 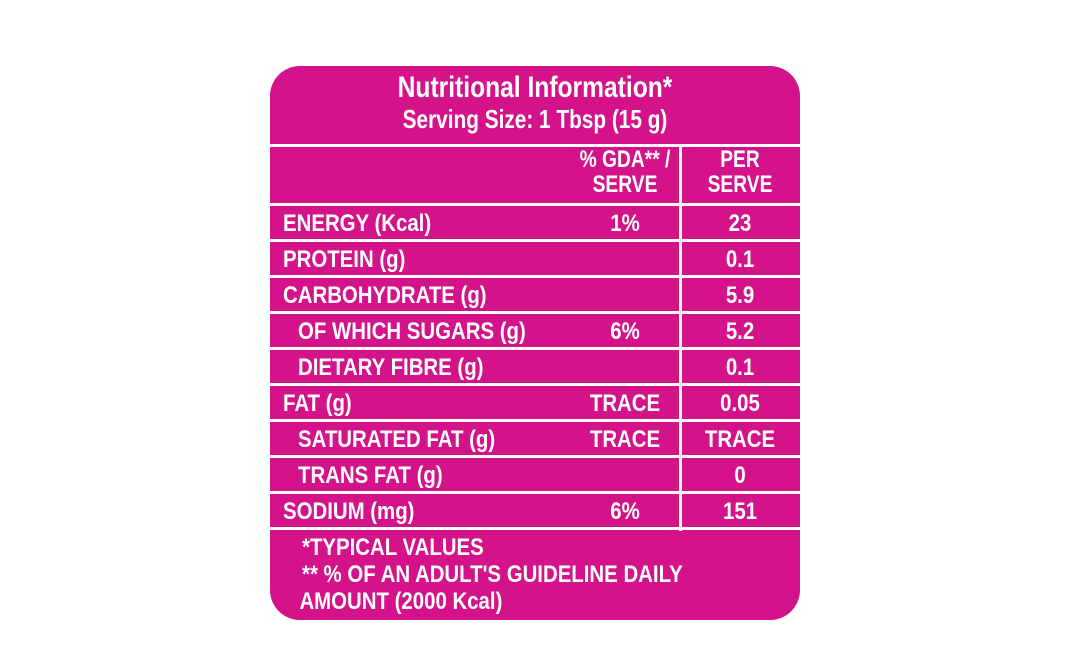 What do you see at coordinates (357, 223) in the screenshot?
I see `nutrient-label: ENERGY (Kcal)` at bounding box center [357, 223].